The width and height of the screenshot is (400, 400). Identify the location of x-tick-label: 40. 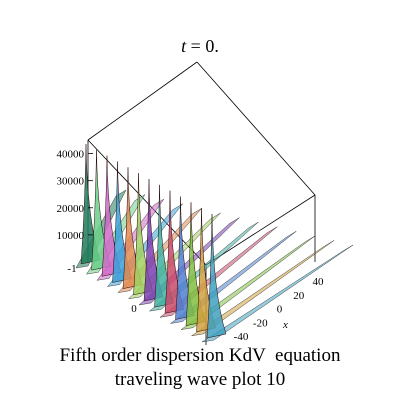
(319, 282).